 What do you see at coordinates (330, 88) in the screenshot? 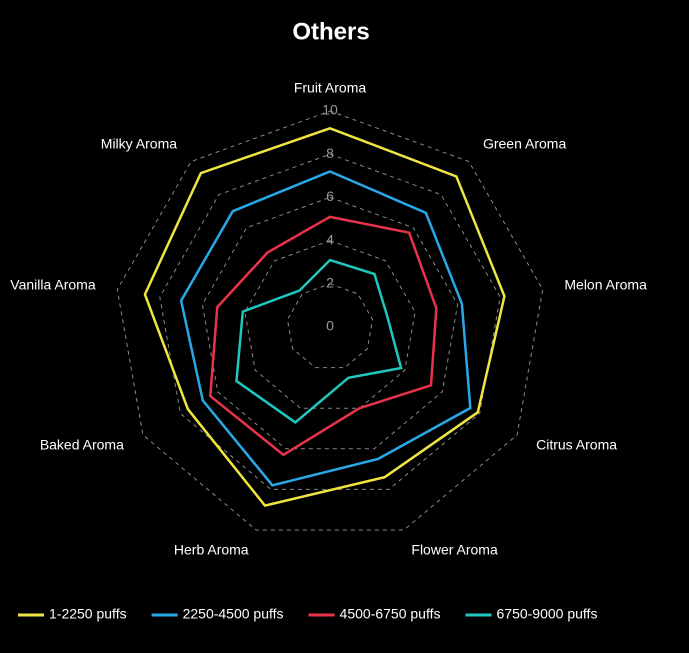
I see `category-label: Fruit Aroma` at bounding box center [330, 88].